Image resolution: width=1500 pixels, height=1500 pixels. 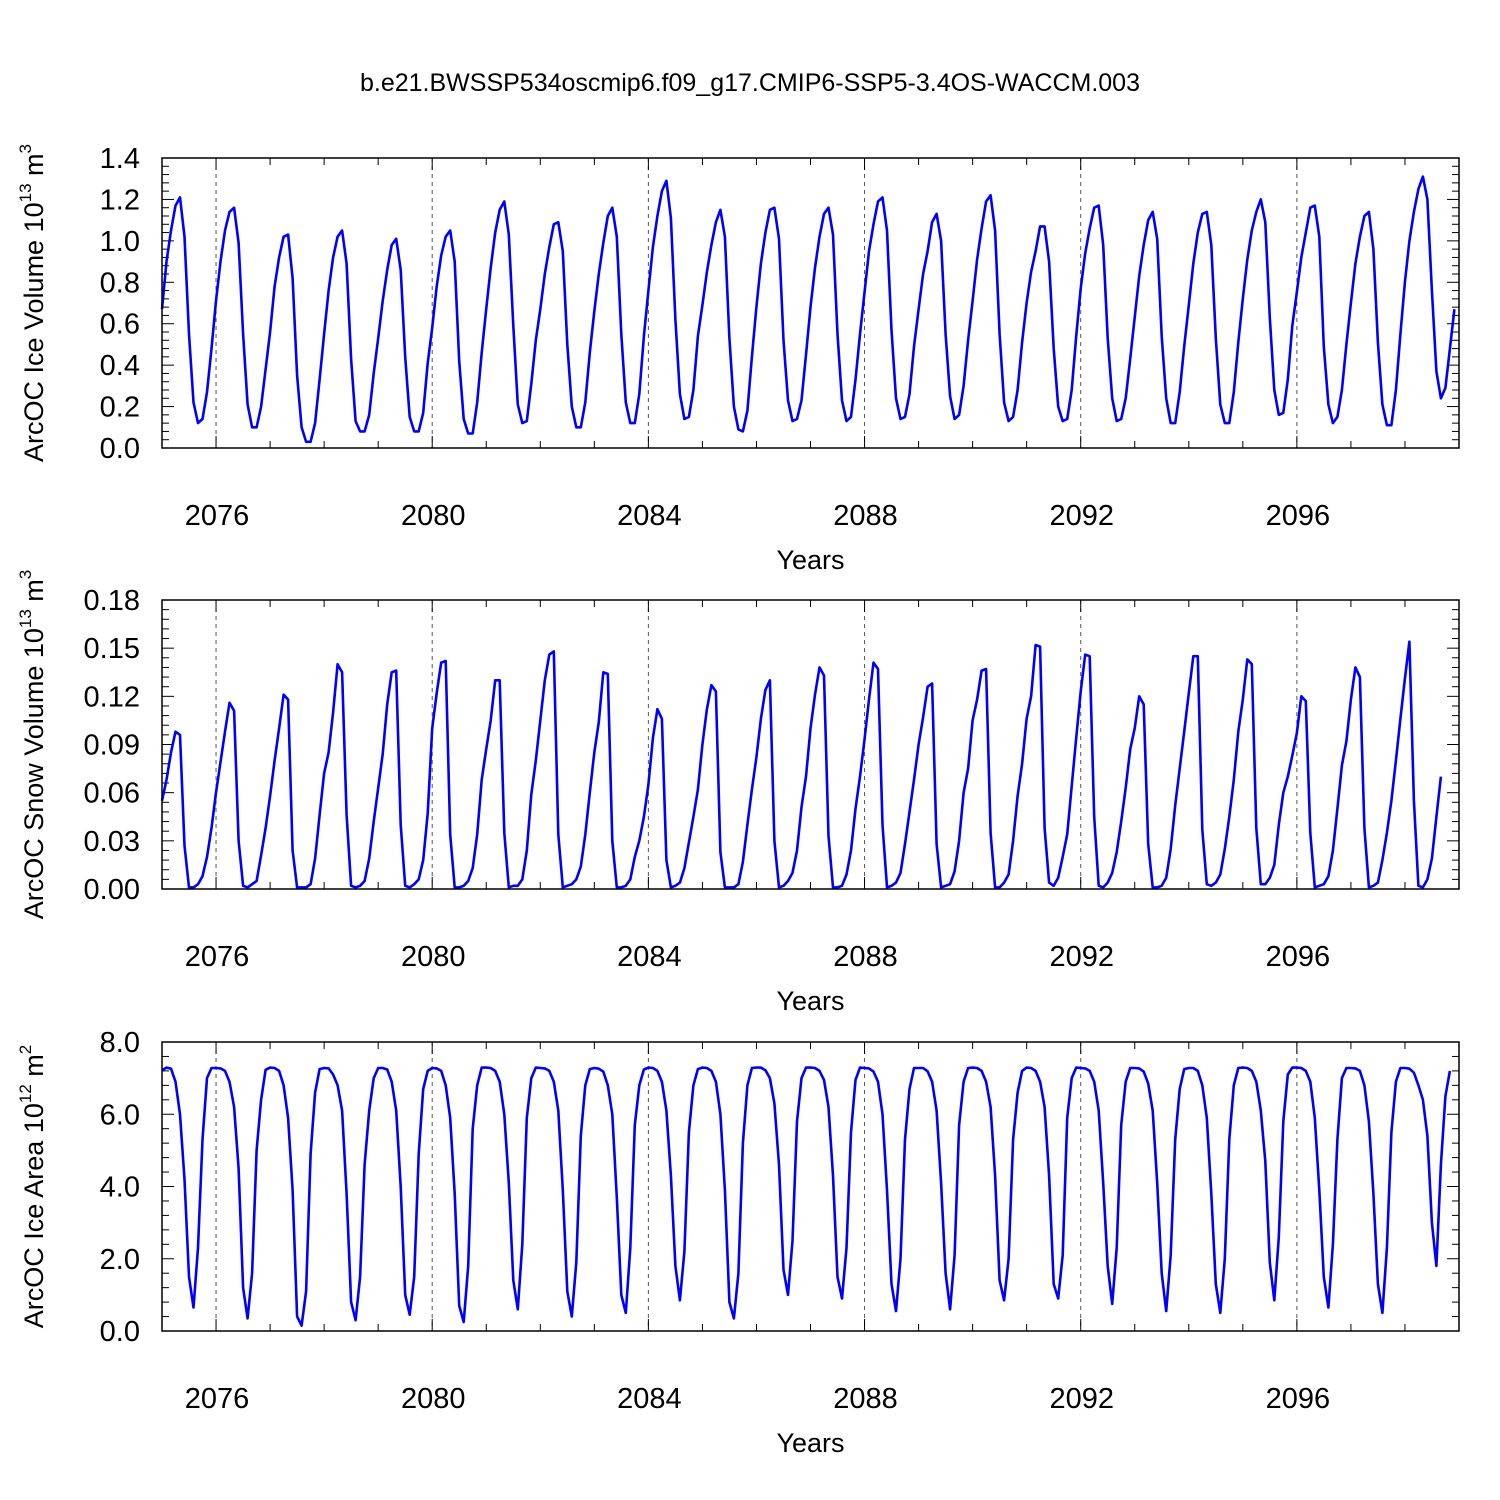 I want to click on y-tick-label: 0.15, so click(x=112, y=649).